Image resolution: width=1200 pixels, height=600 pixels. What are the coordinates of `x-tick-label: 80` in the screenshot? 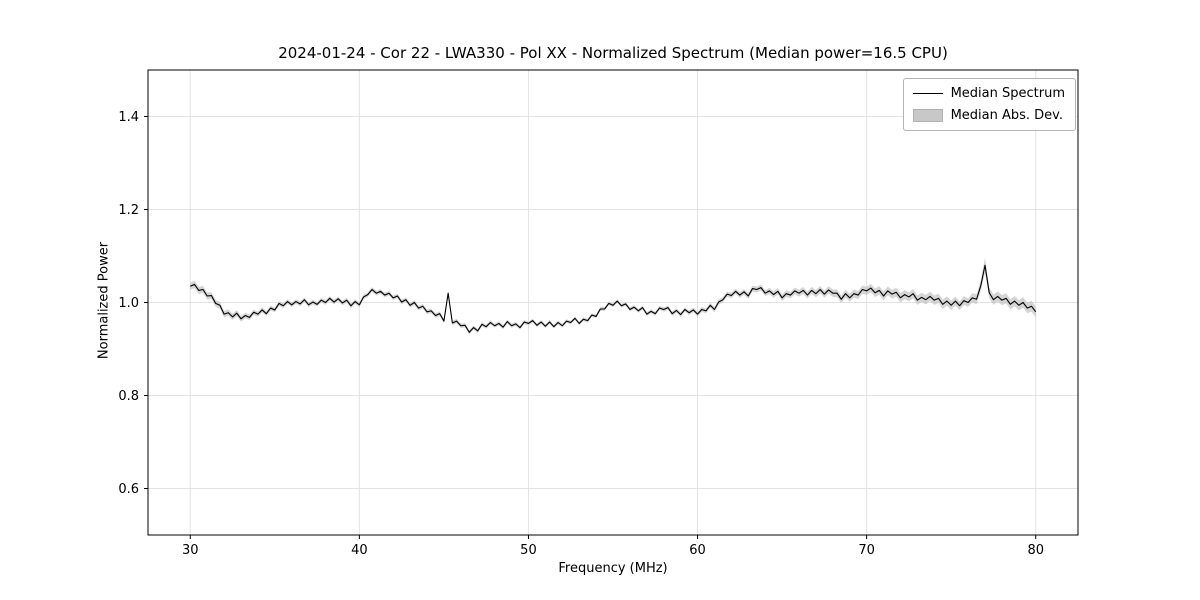 It's located at (1035, 550).